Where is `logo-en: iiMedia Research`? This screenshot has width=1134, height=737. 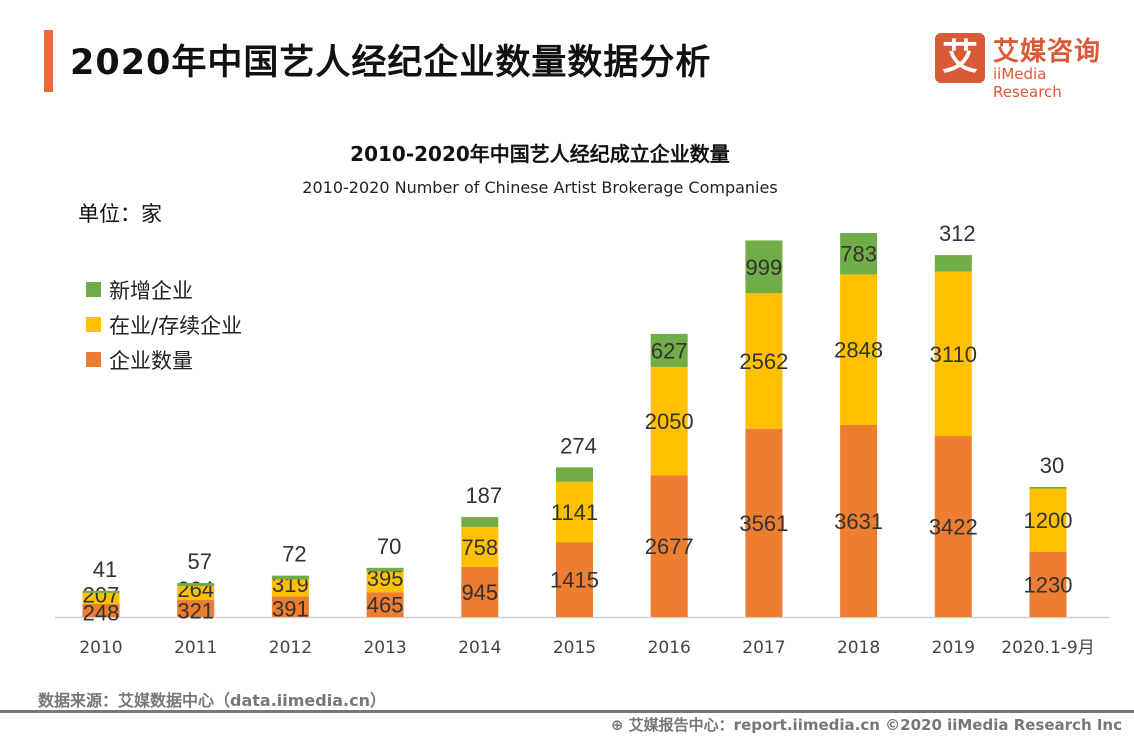 logo-en: iiMedia Research is located at coordinates (1027, 83).